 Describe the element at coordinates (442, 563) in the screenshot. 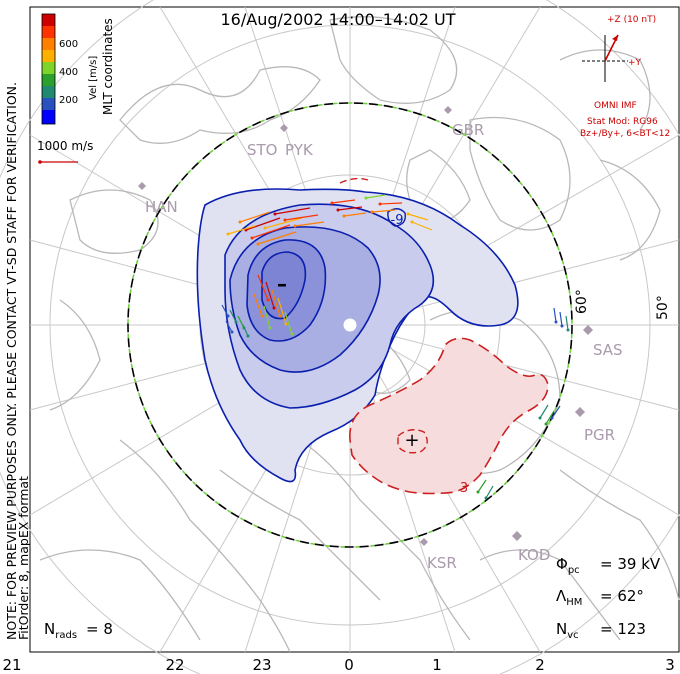

I see `station-ksr: KSR` at that location.